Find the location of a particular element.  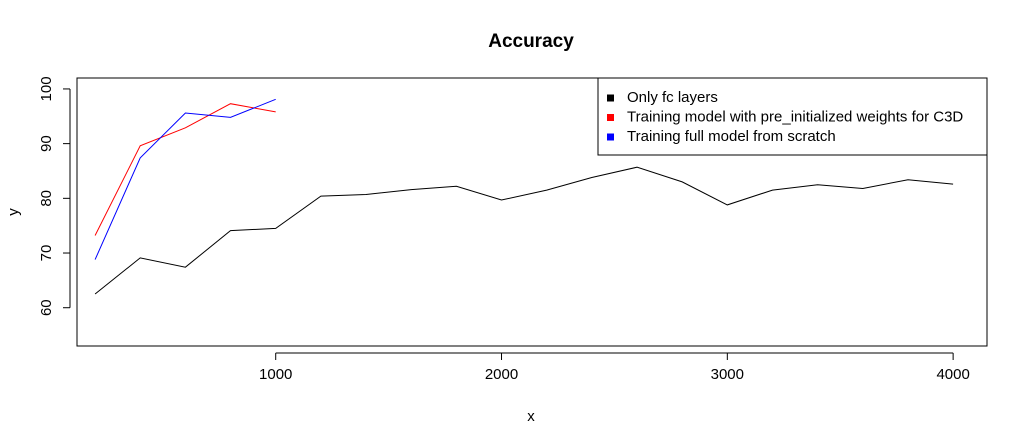

chart-title: Accuracy is located at coordinates (531, 41).